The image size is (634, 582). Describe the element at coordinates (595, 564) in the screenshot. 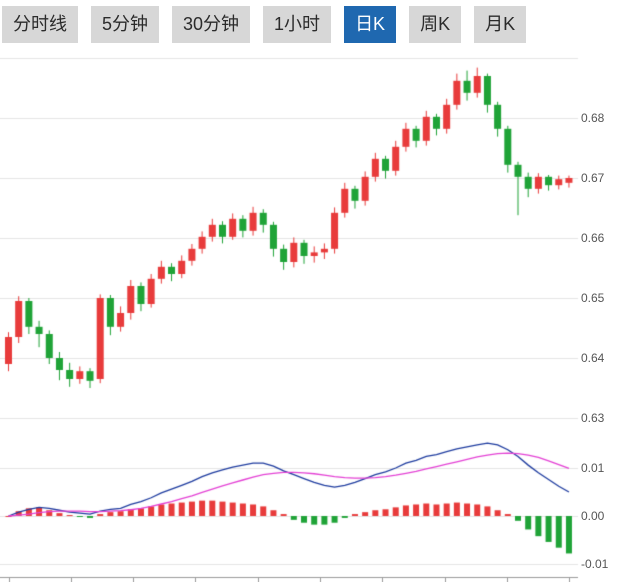

I see `macd-axis-label: -0.01` at that location.